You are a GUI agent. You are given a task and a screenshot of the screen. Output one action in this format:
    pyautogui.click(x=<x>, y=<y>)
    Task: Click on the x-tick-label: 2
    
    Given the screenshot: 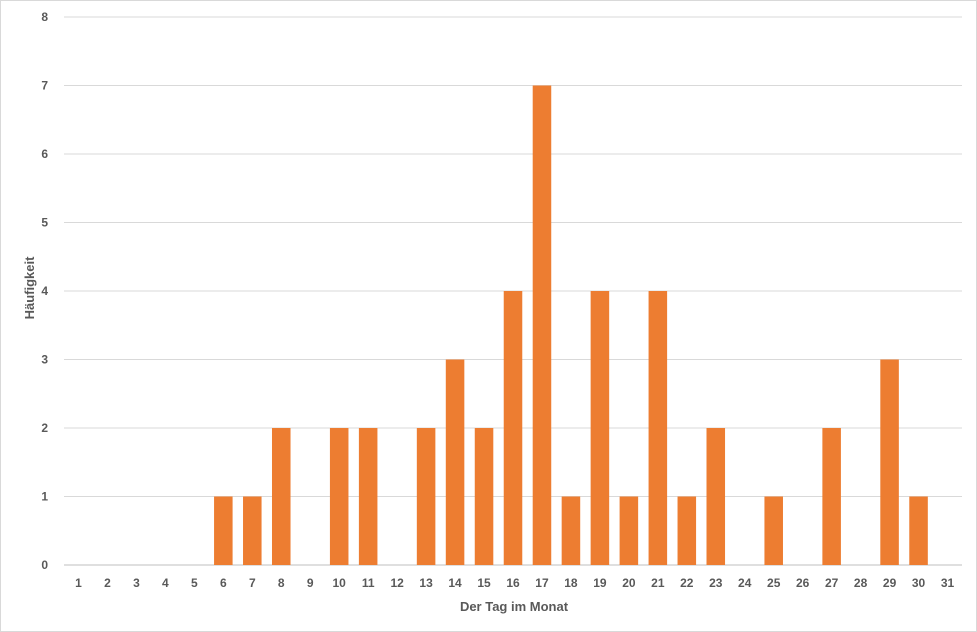 What is the action you would take?
    pyautogui.click(x=107, y=583)
    